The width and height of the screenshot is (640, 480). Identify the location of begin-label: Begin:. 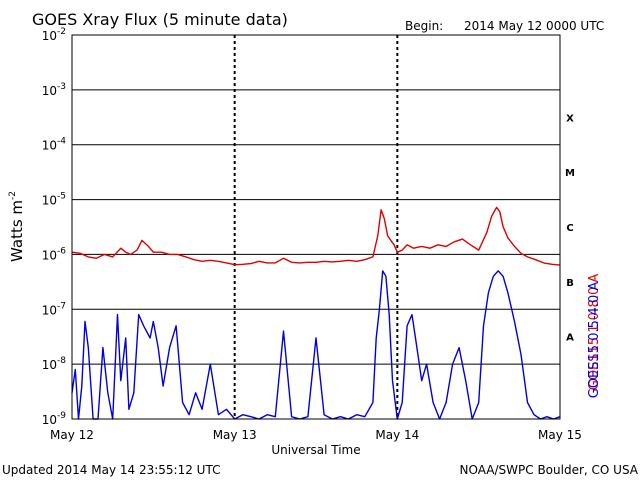
(424, 26).